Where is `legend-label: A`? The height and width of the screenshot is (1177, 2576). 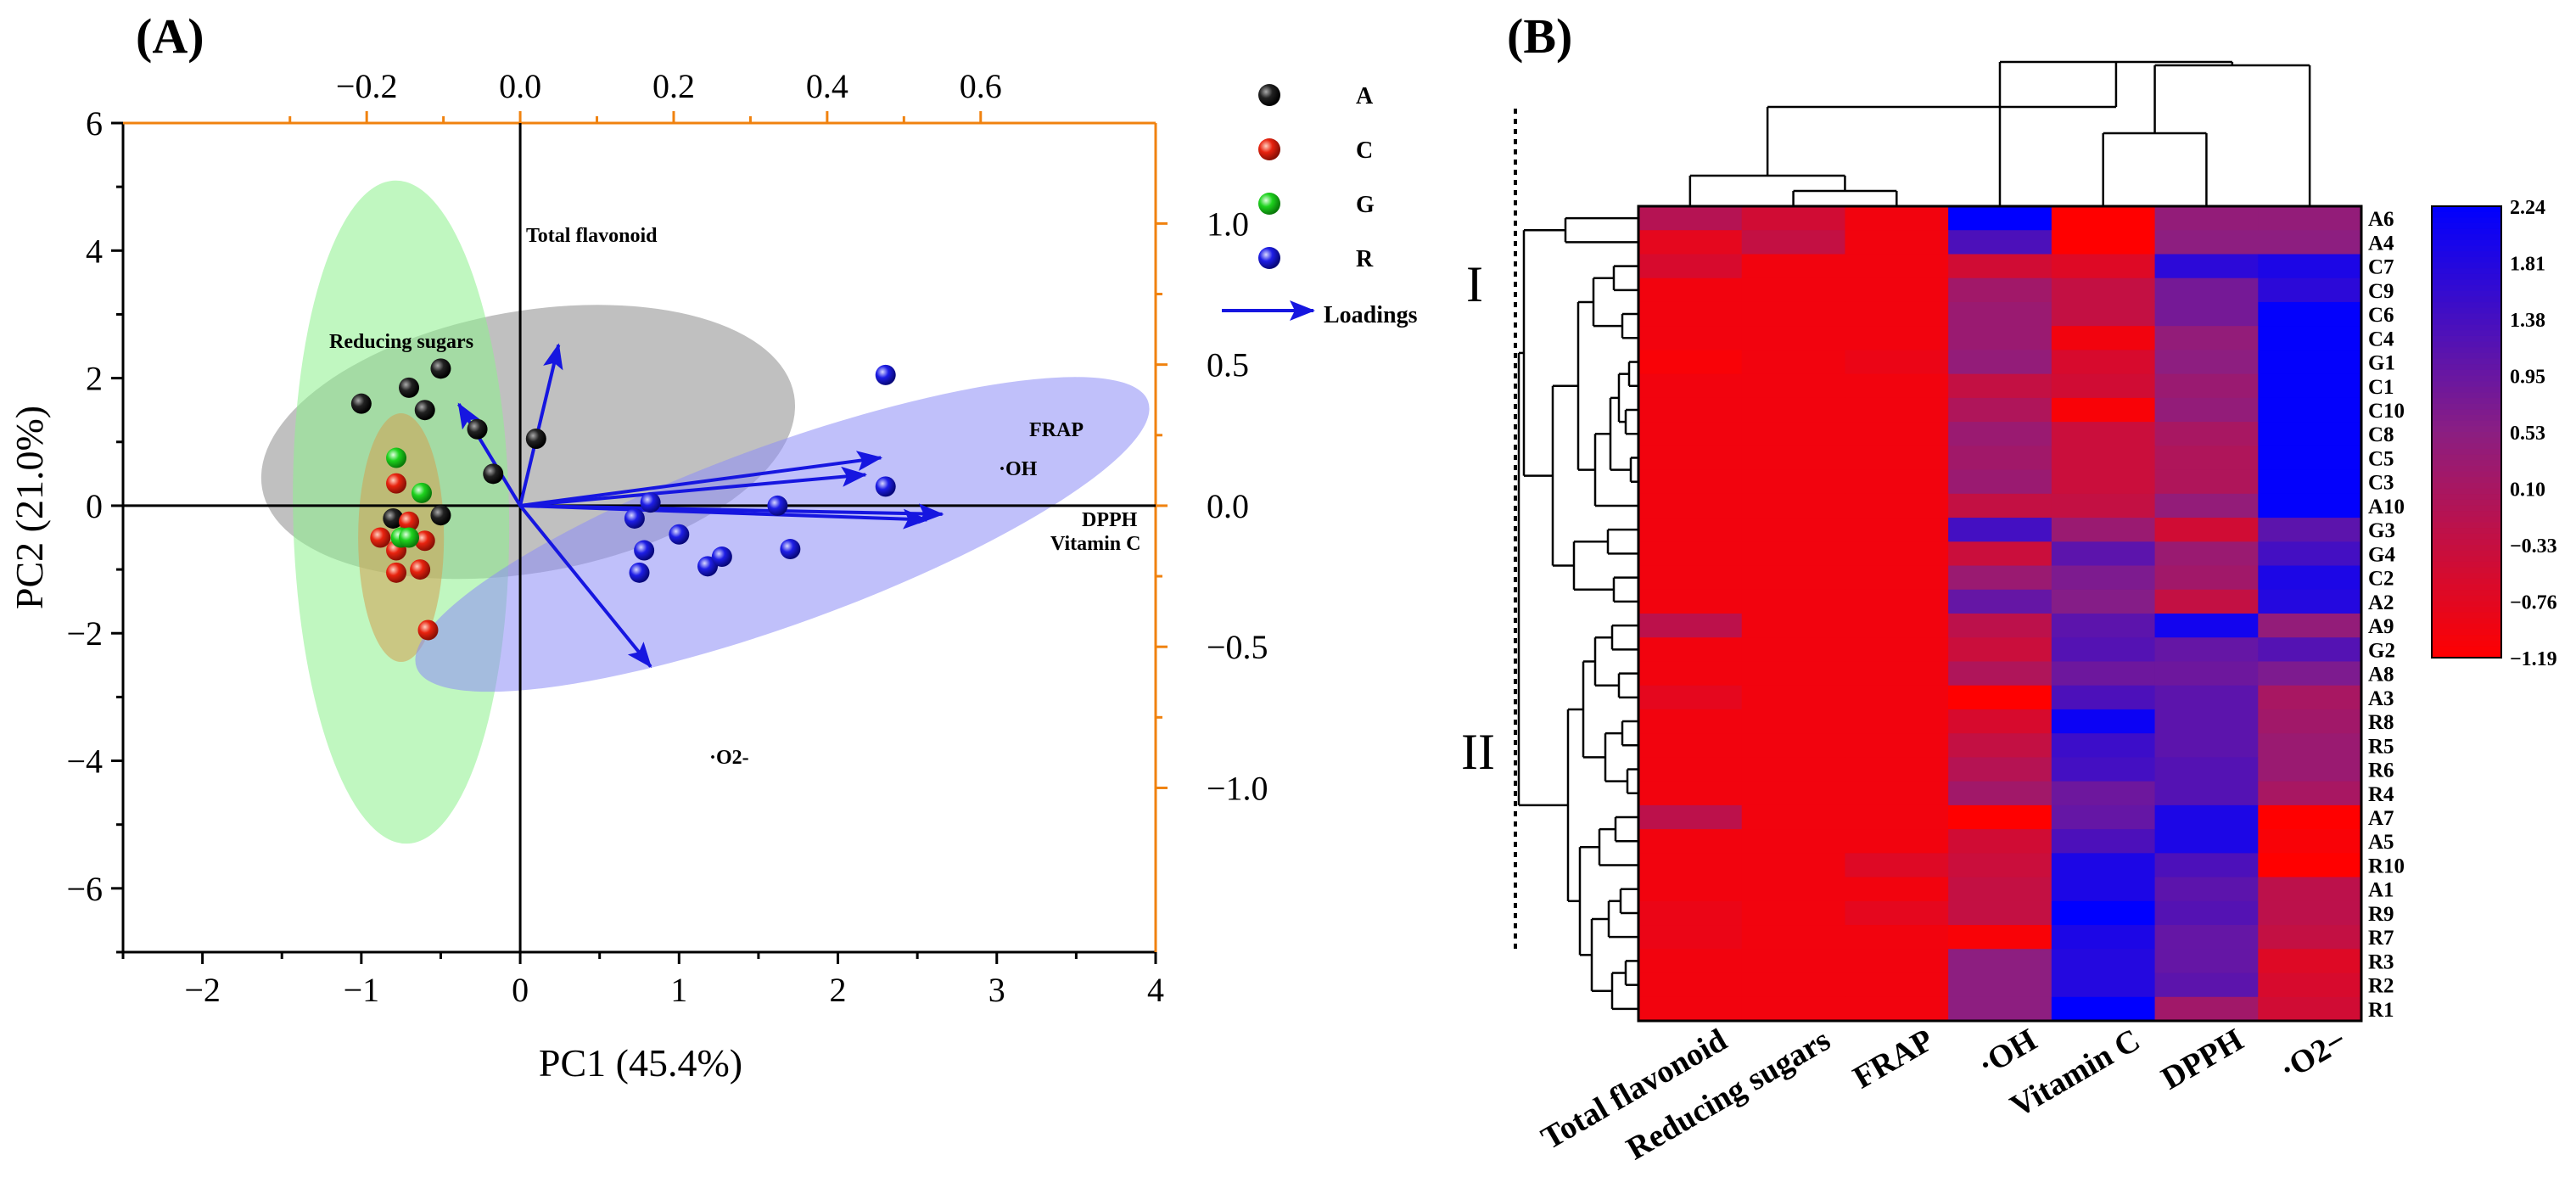
legend-label: A is located at coordinates (1365, 96).